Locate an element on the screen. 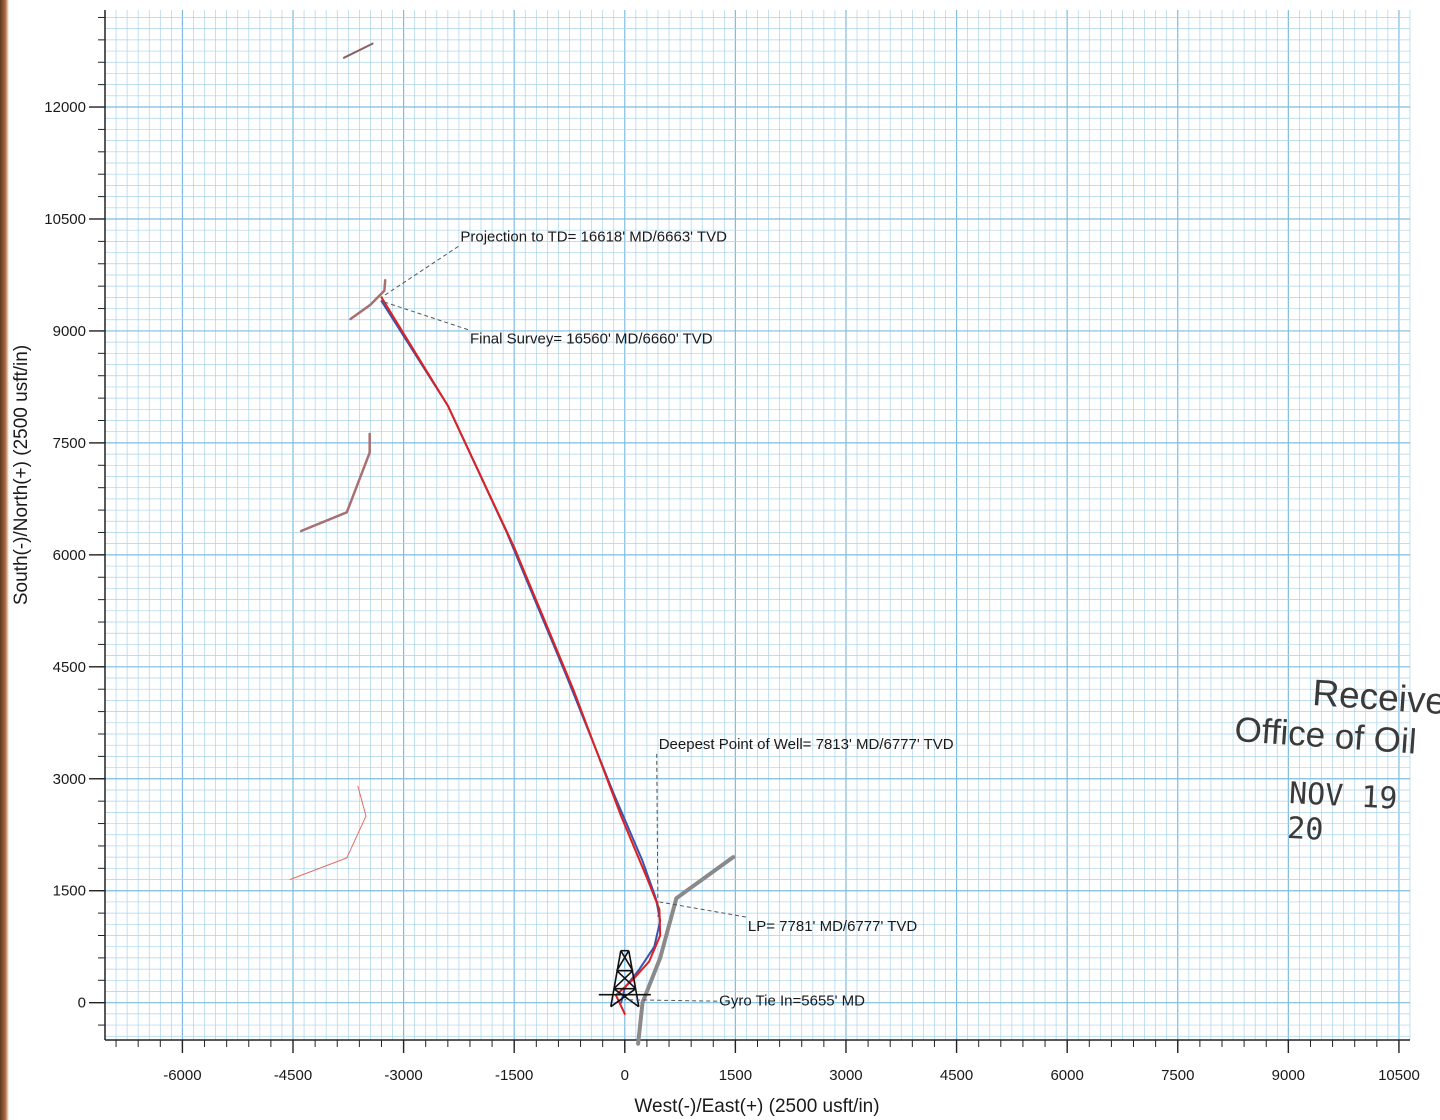 This screenshot has height=1120, width=1440. y-tick-label: 6000 is located at coordinates (69, 555).